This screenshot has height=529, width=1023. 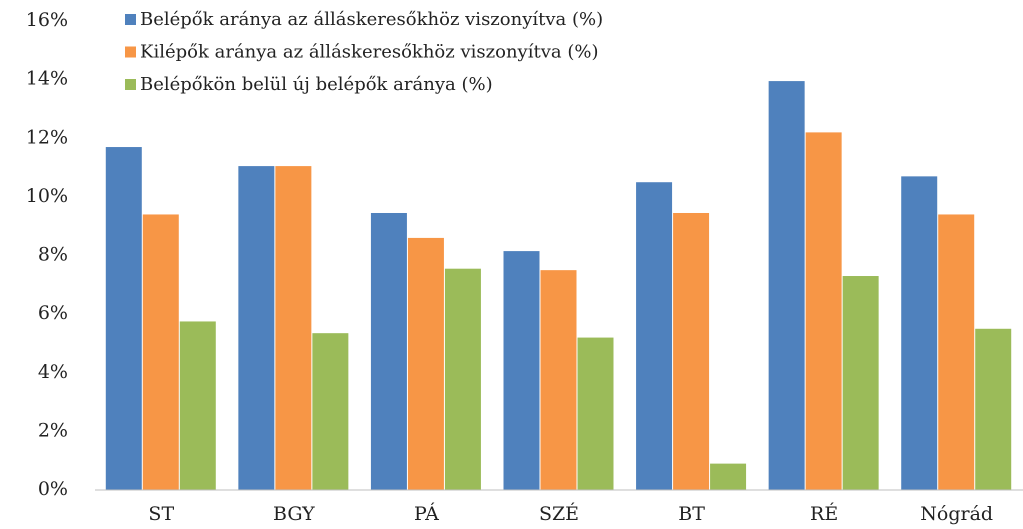 What do you see at coordinates (53, 255) in the screenshot?
I see `y-tick-label: 8%` at bounding box center [53, 255].